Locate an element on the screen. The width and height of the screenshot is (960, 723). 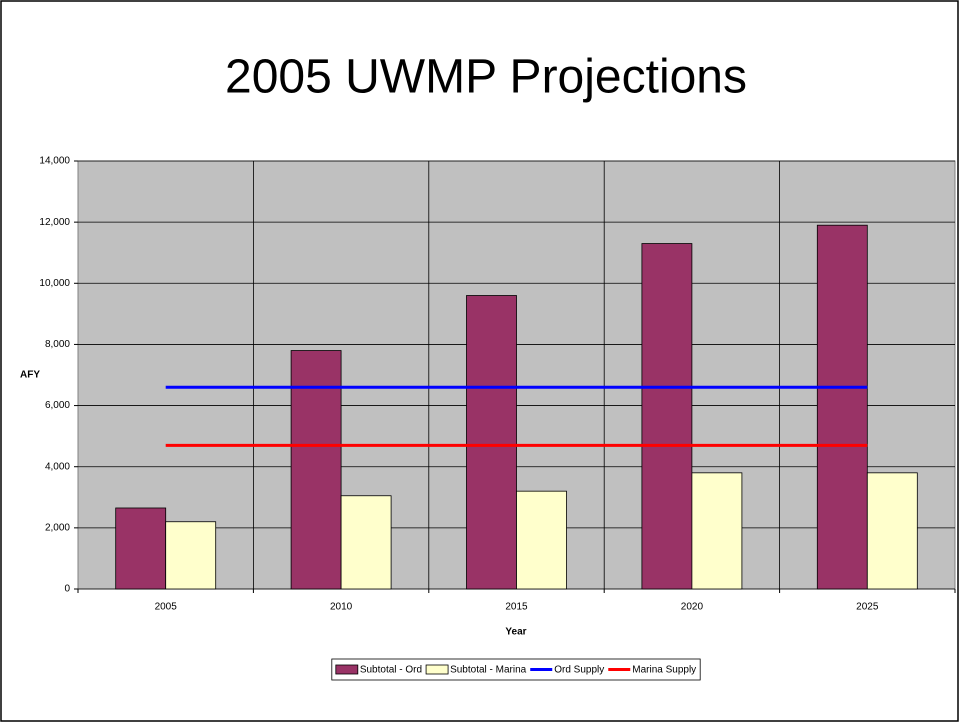
legend-label: Marina Supply is located at coordinates (664, 670).